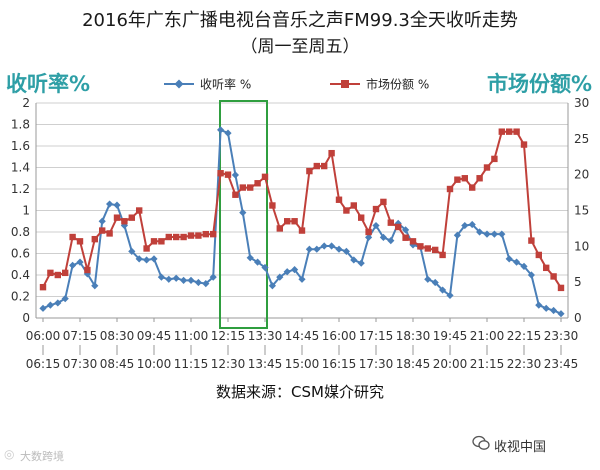 This screenshot has width=600, height=470. What do you see at coordinates (413, 364) in the screenshot?
I see `x-tick-label: 18:45` at bounding box center [413, 364].